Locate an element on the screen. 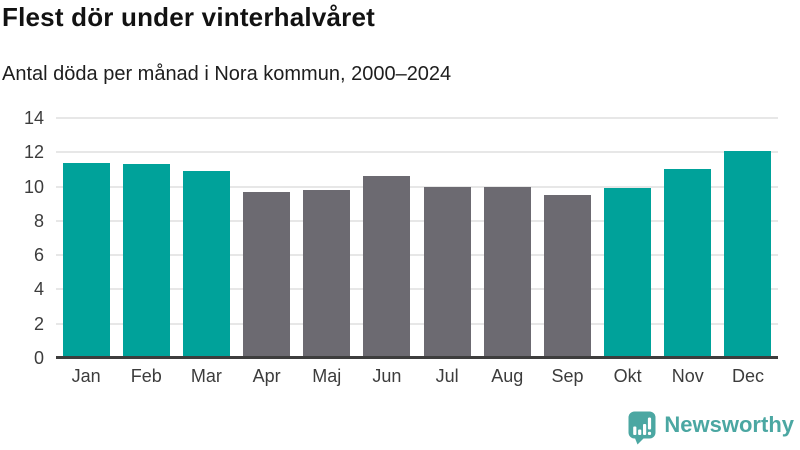 This screenshot has width=800, height=450. bar-nov is located at coordinates (688, 263).